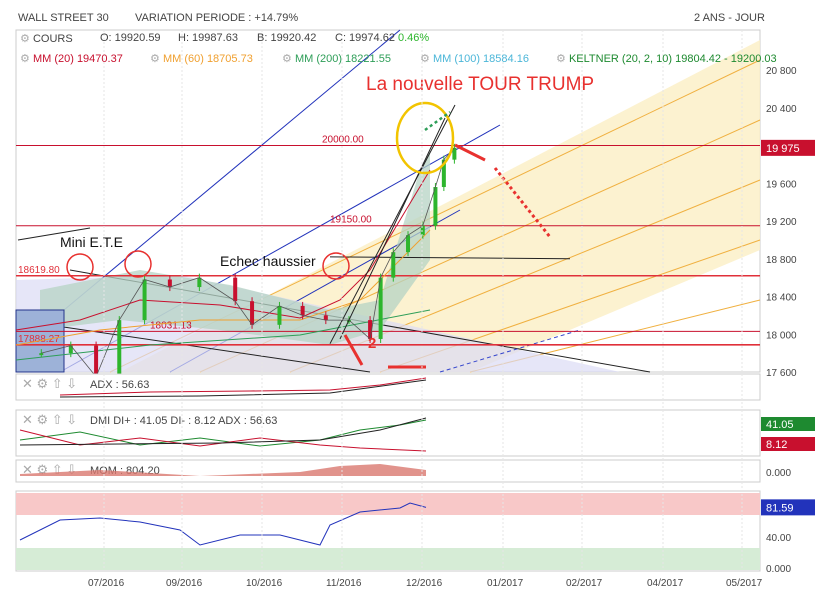 The height and width of the screenshot is (608, 815). I want to click on level-label: 17888.27, so click(39, 339).